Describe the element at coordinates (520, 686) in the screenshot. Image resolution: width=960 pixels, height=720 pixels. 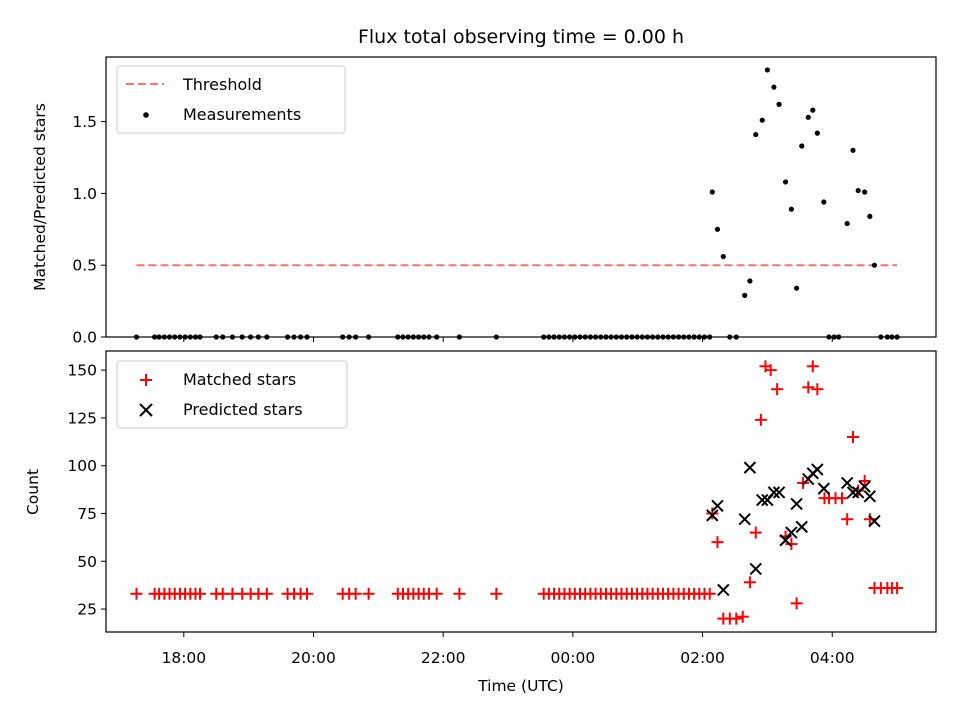
I see `count-panel-xlabel: Time (UTC)` at that location.